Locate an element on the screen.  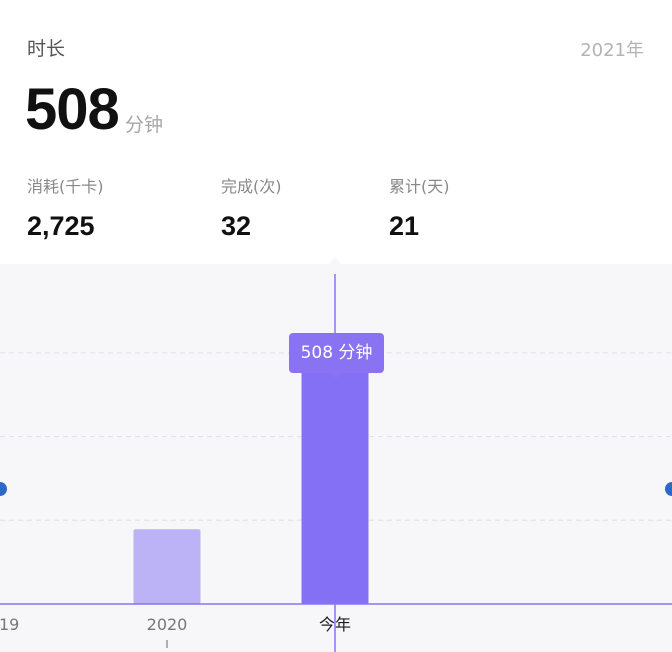
stat-calories: 消耗(千卡) 2,725 is located at coordinates (65, 207).